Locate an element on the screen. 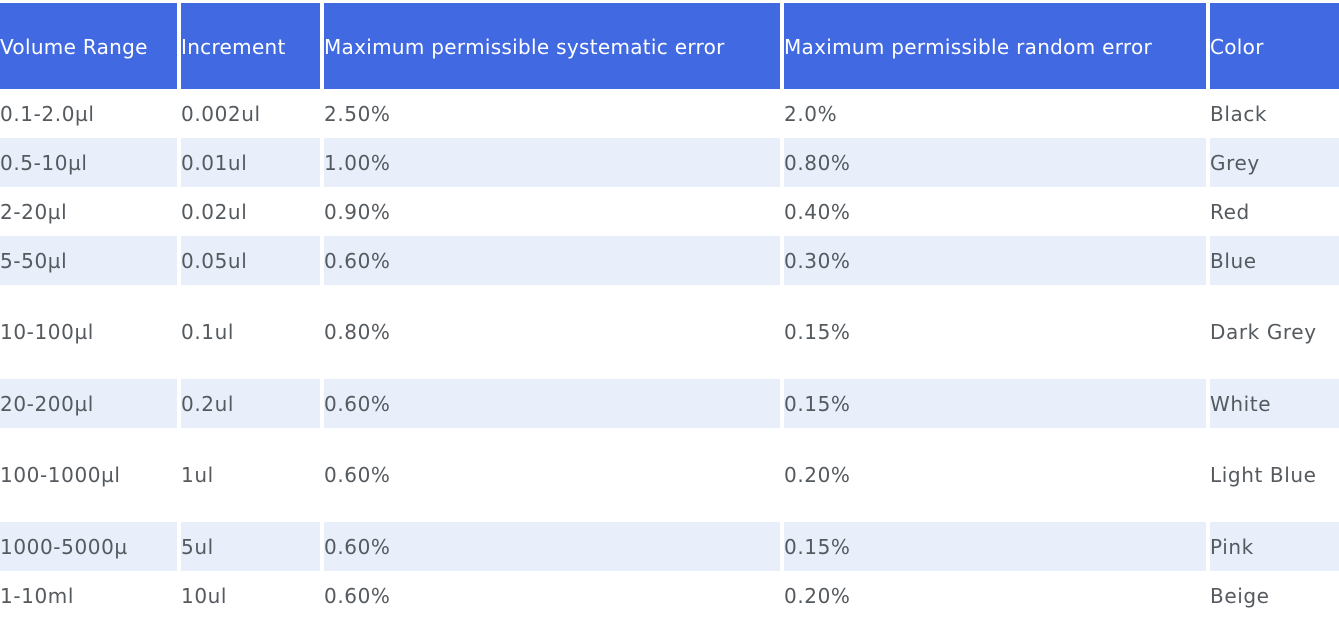  cell-random-error: 2.0% is located at coordinates (811, 113).